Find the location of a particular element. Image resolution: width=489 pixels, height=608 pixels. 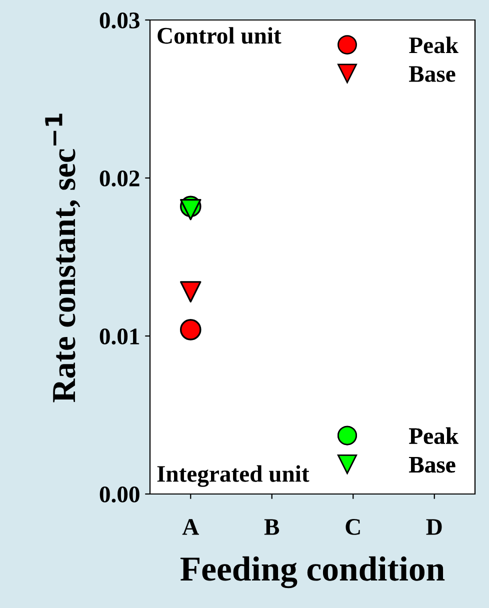

y-tick-label: 0.03 is located at coordinates (120, 20).